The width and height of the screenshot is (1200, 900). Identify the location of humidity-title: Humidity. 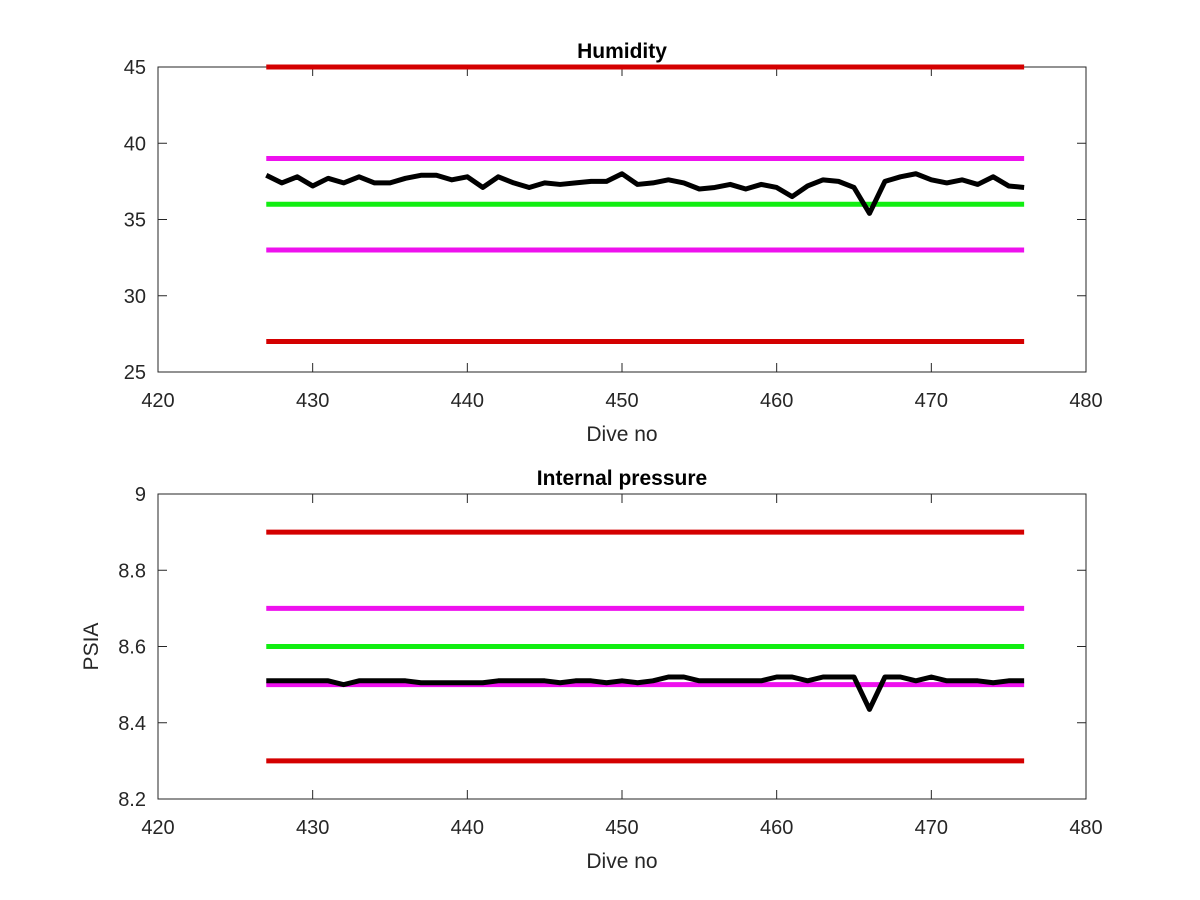
(622, 51).